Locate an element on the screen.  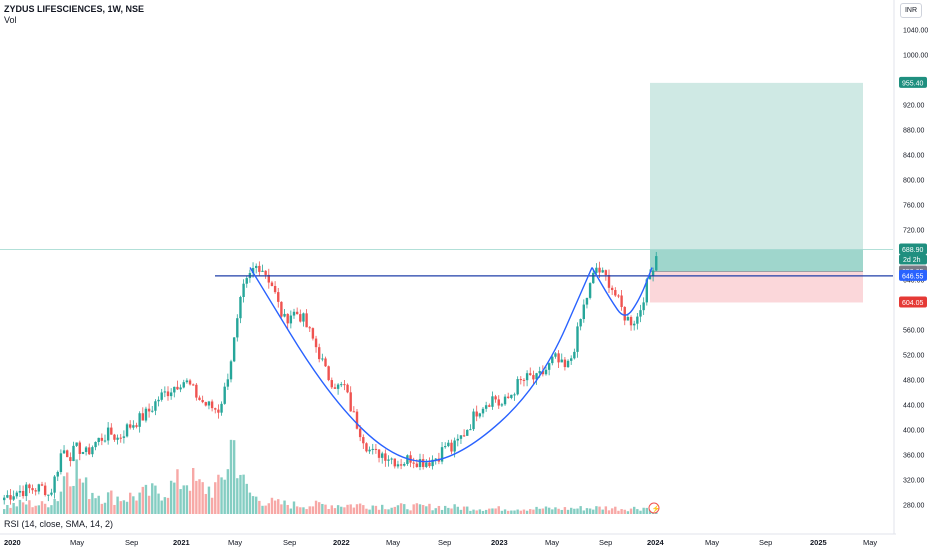
currency-button: INR is located at coordinates (911, 10).